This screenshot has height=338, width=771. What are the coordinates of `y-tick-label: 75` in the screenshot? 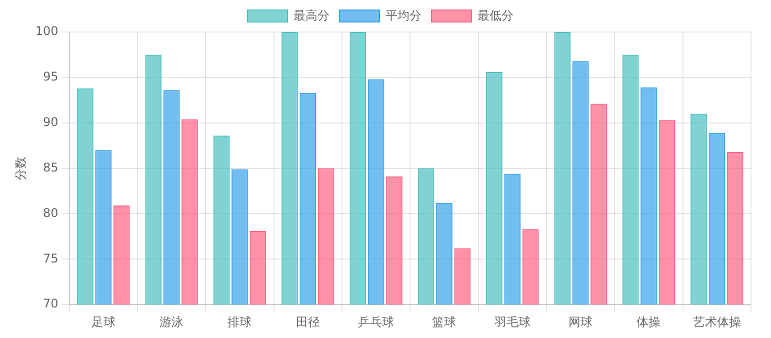 It's located at (50, 258).